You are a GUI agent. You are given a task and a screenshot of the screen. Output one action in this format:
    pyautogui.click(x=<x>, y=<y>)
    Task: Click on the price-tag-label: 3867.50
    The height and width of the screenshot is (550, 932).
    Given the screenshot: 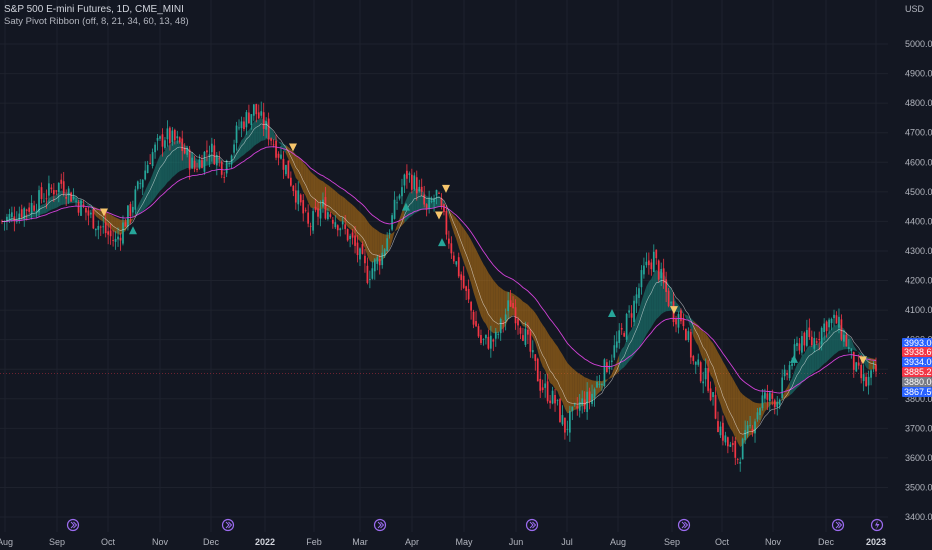 What is the action you would take?
    pyautogui.click(x=918, y=392)
    